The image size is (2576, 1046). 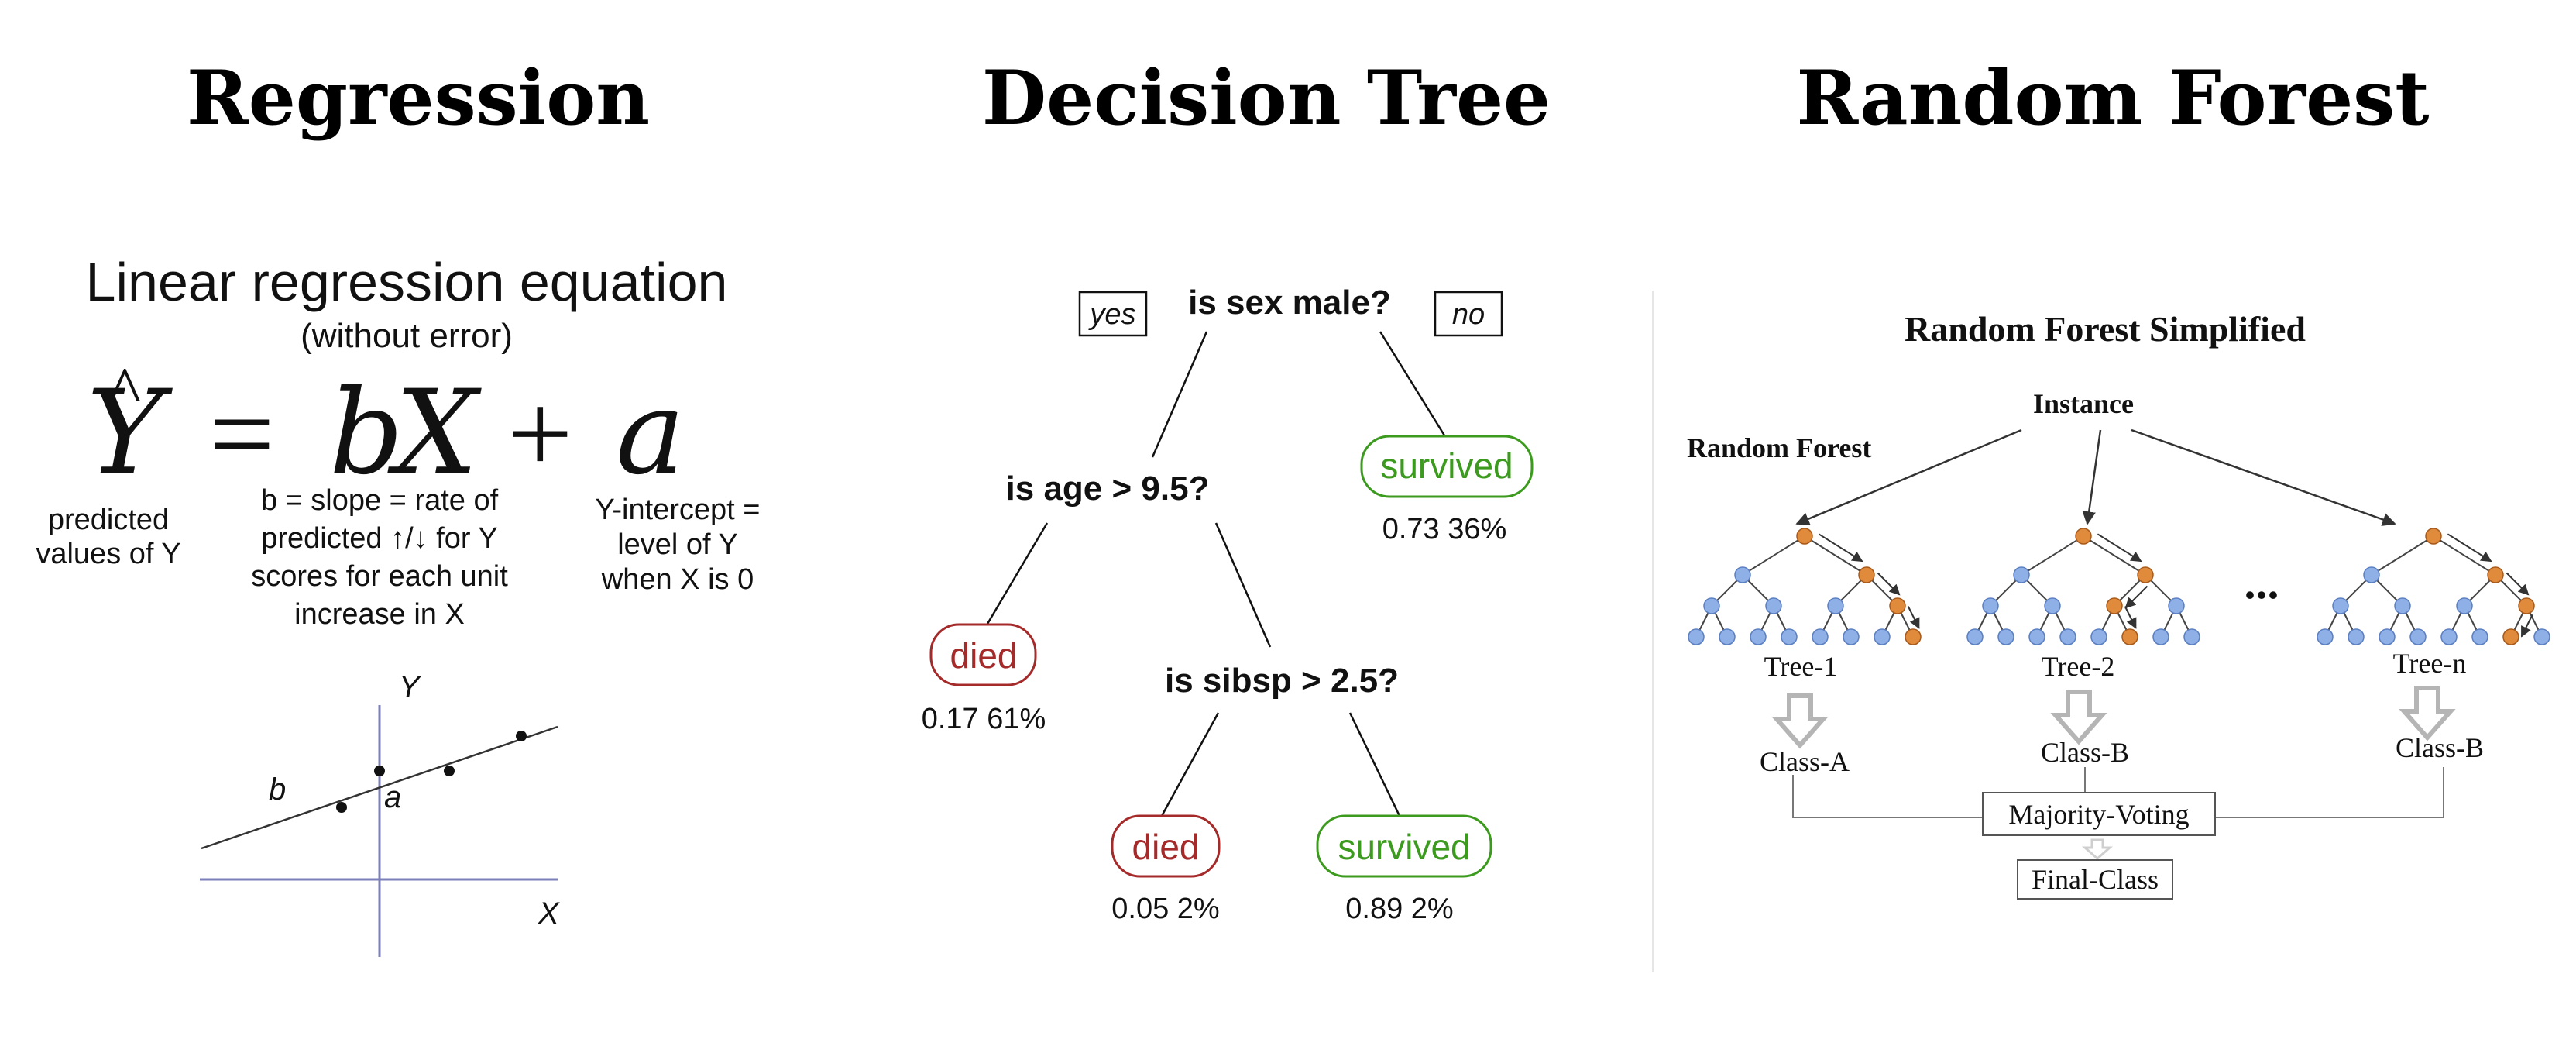 What do you see at coordinates (549, 914) in the screenshot?
I see `graph-x-label: X` at bounding box center [549, 914].